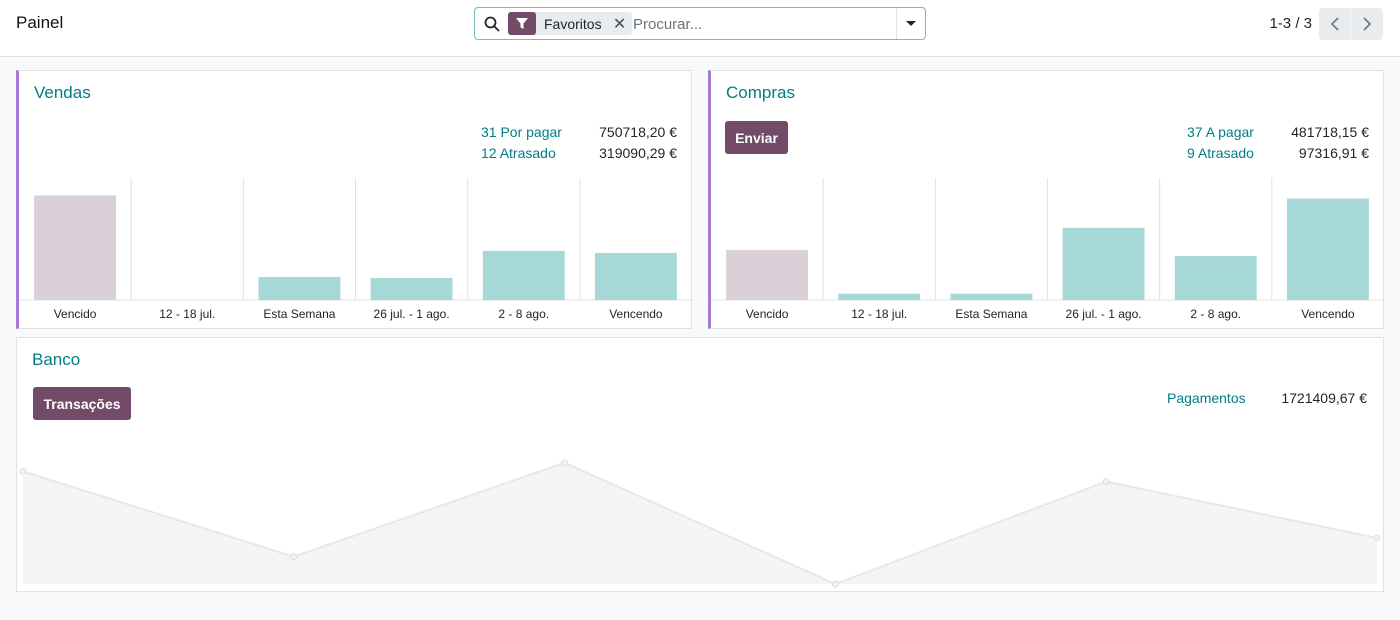 The width and height of the screenshot is (1400, 620). I want to click on facet-label: Favoritos, so click(573, 23).